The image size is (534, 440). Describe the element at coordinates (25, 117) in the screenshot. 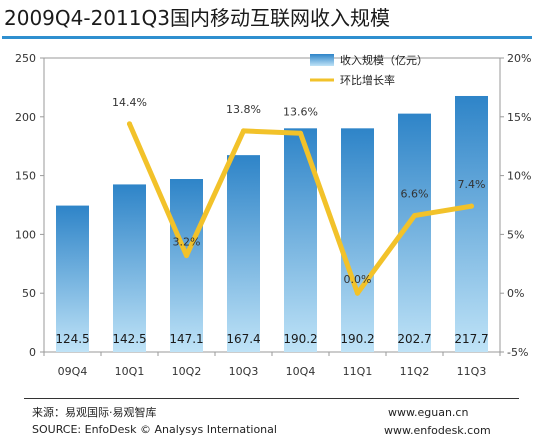

I see `y-left-tick-label: 200` at that location.